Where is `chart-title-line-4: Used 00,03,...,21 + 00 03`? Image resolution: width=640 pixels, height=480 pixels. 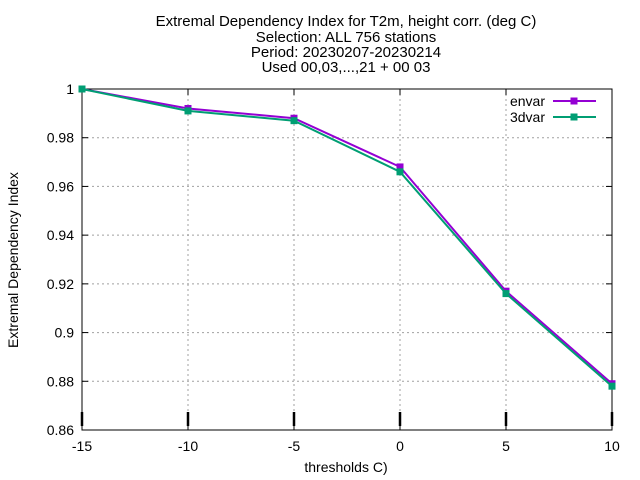
chart-title-line-4: Used 00,03,...,21 + 00 03 is located at coordinates (346, 67).